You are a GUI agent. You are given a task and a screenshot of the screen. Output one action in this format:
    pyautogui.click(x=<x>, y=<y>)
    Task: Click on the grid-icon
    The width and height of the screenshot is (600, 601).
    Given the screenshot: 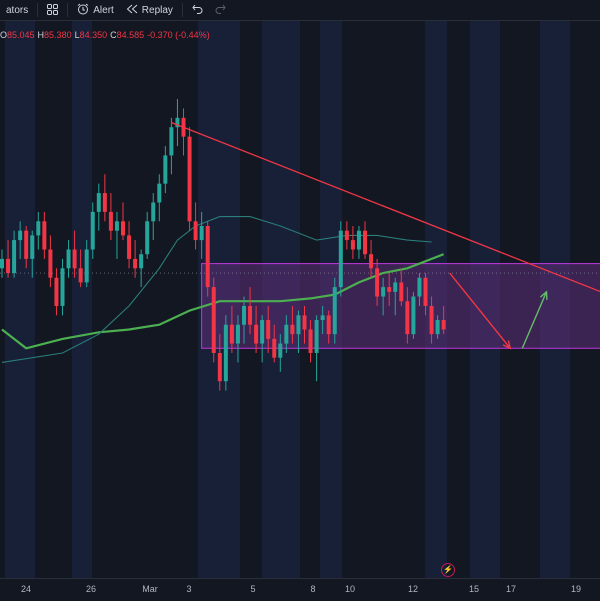 What is the action you would take?
    pyautogui.click(x=53, y=10)
    